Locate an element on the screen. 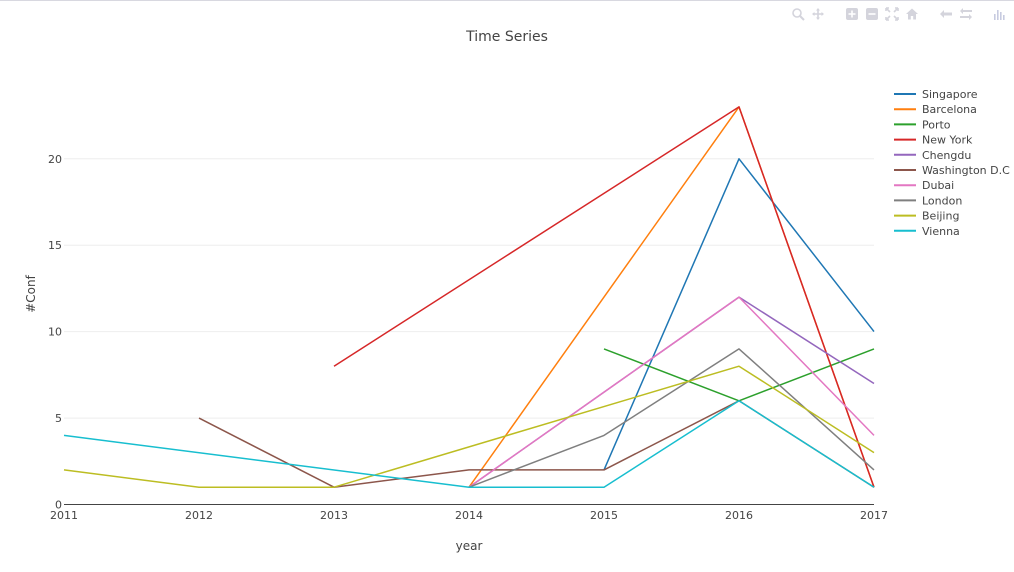 The image size is (1014, 572). x-tick-label: 2016 is located at coordinates (739, 515).